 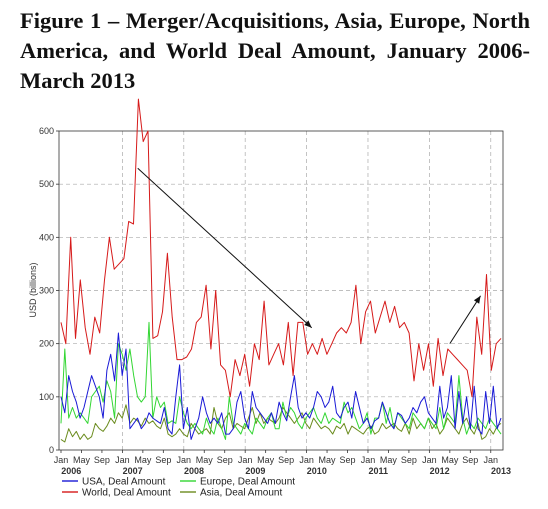 I want to click on y-tick-label-100: 100, so click(x=46, y=397).